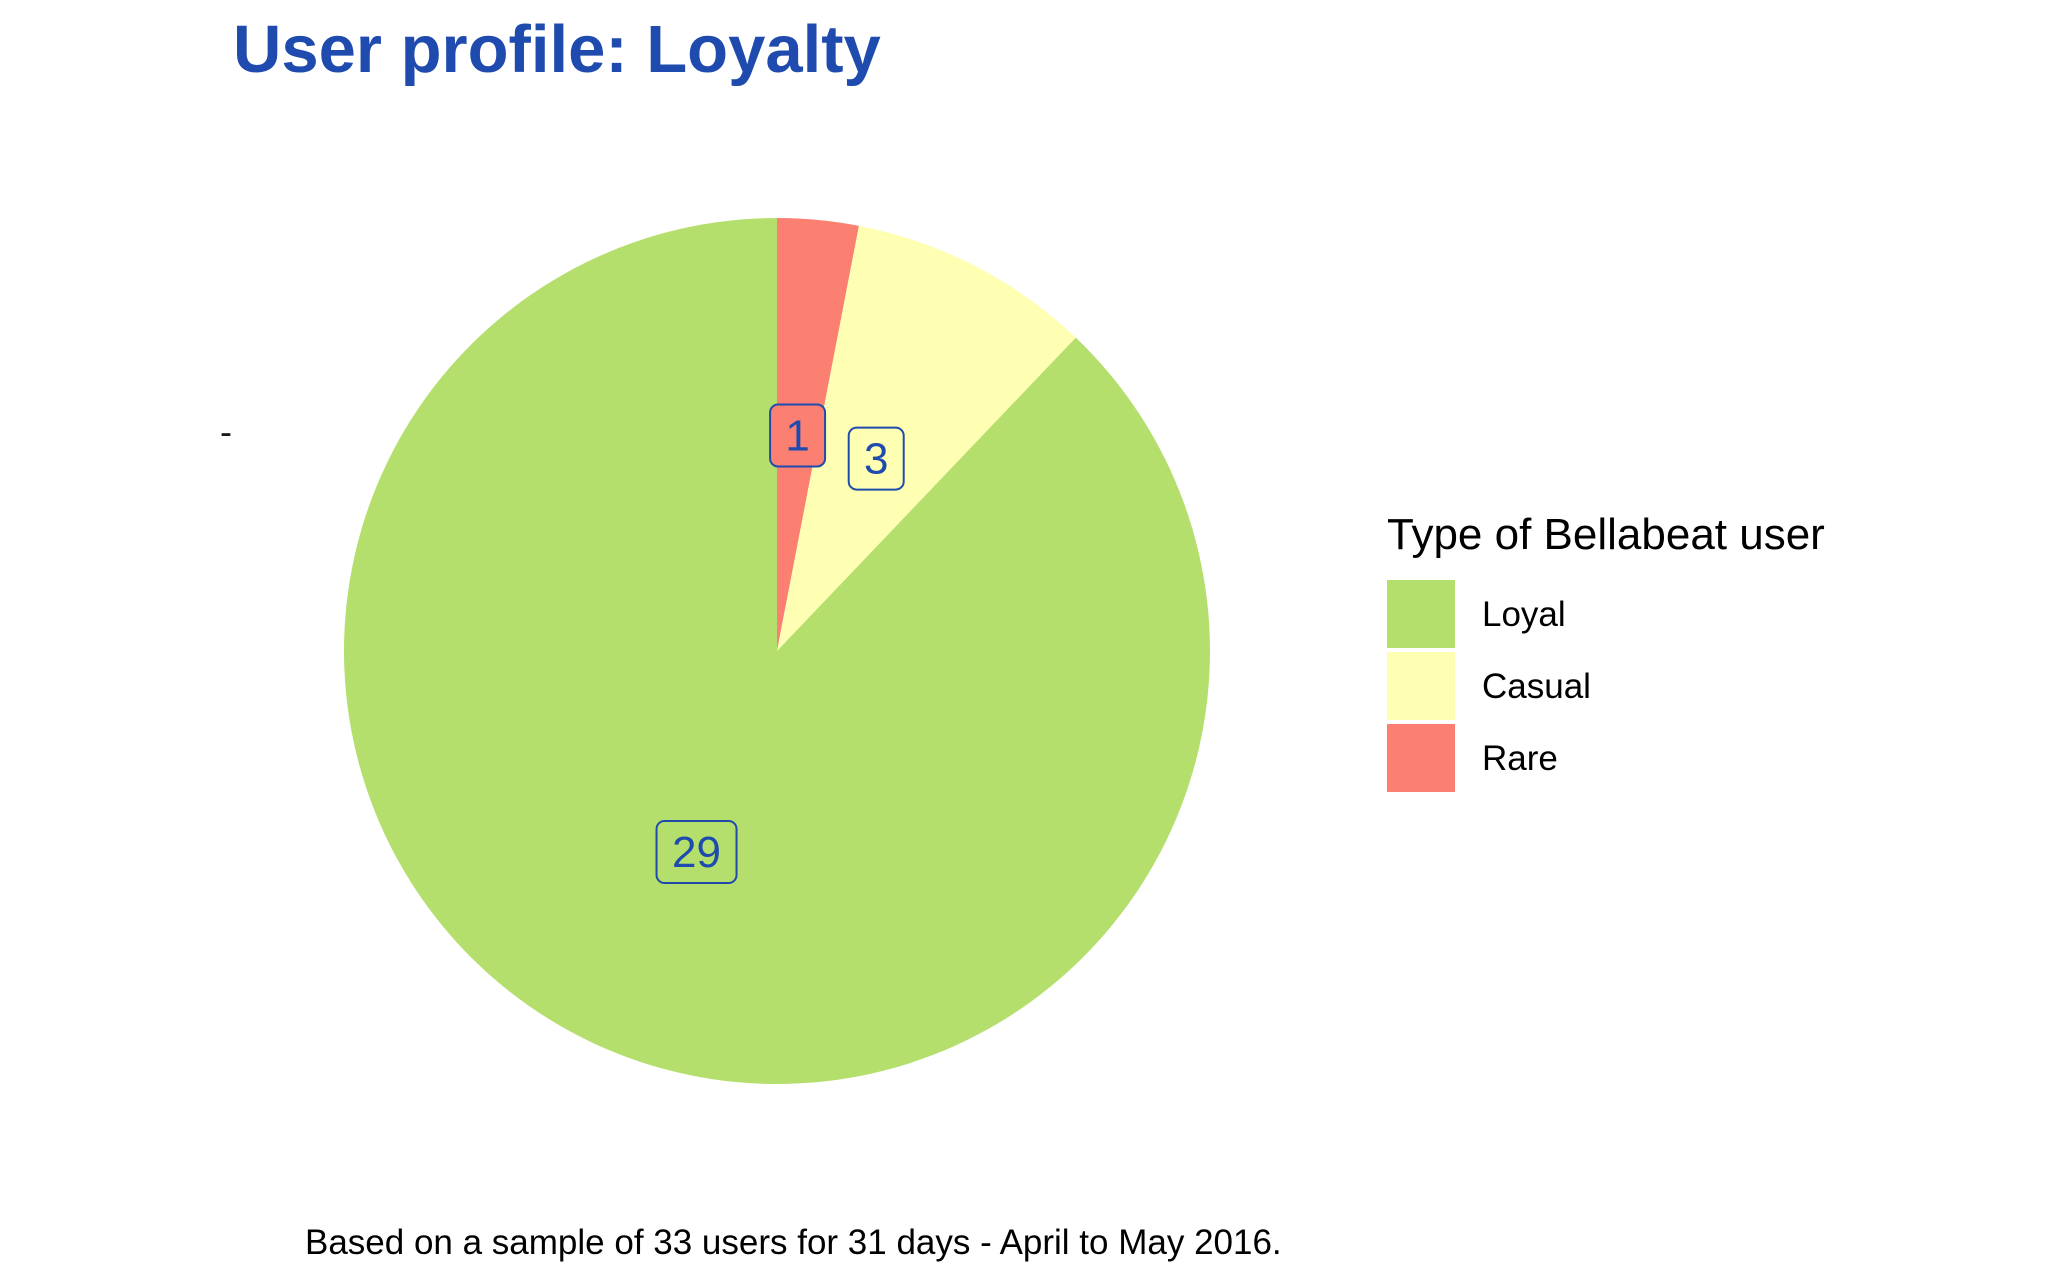 Image resolution: width=2071 pixels, height=1279 pixels. Describe the element at coordinates (1536, 686) in the screenshot. I see `legend-label: Casual` at that location.